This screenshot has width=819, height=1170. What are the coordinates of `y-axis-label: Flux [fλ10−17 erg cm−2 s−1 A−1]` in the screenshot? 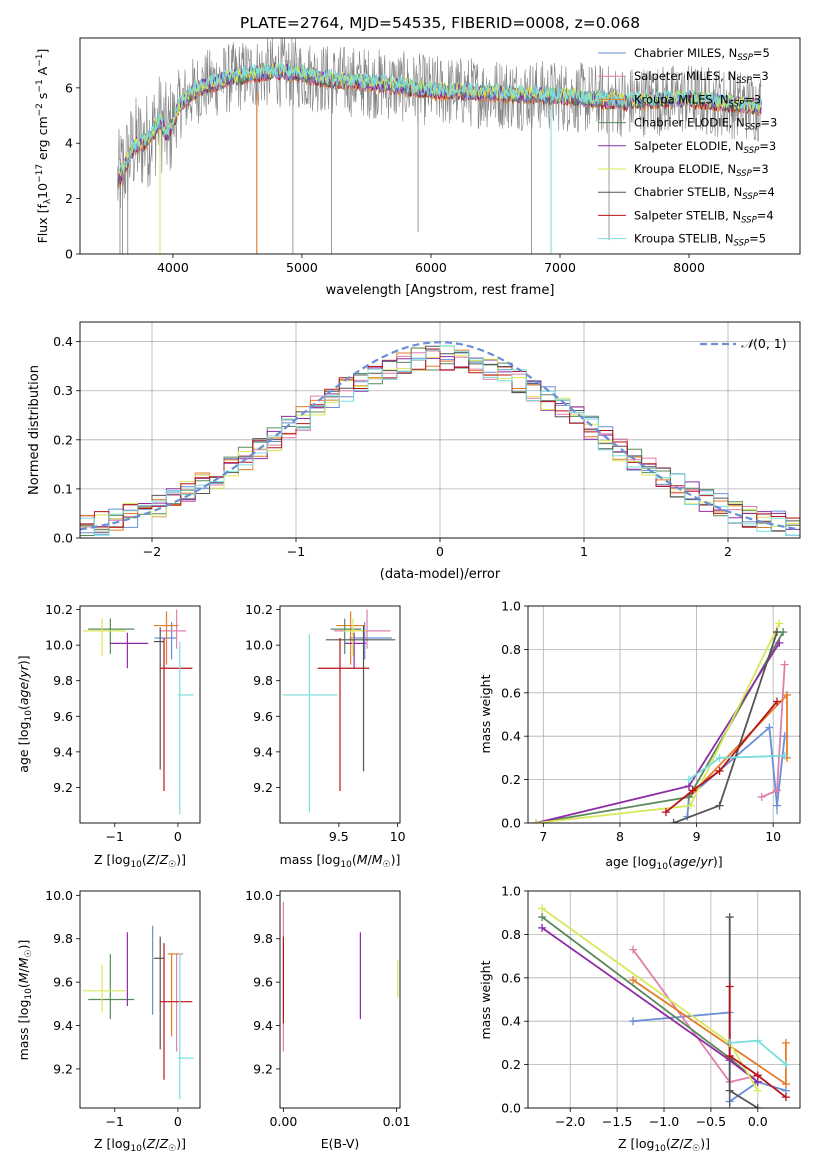 It's located at (44, 146).